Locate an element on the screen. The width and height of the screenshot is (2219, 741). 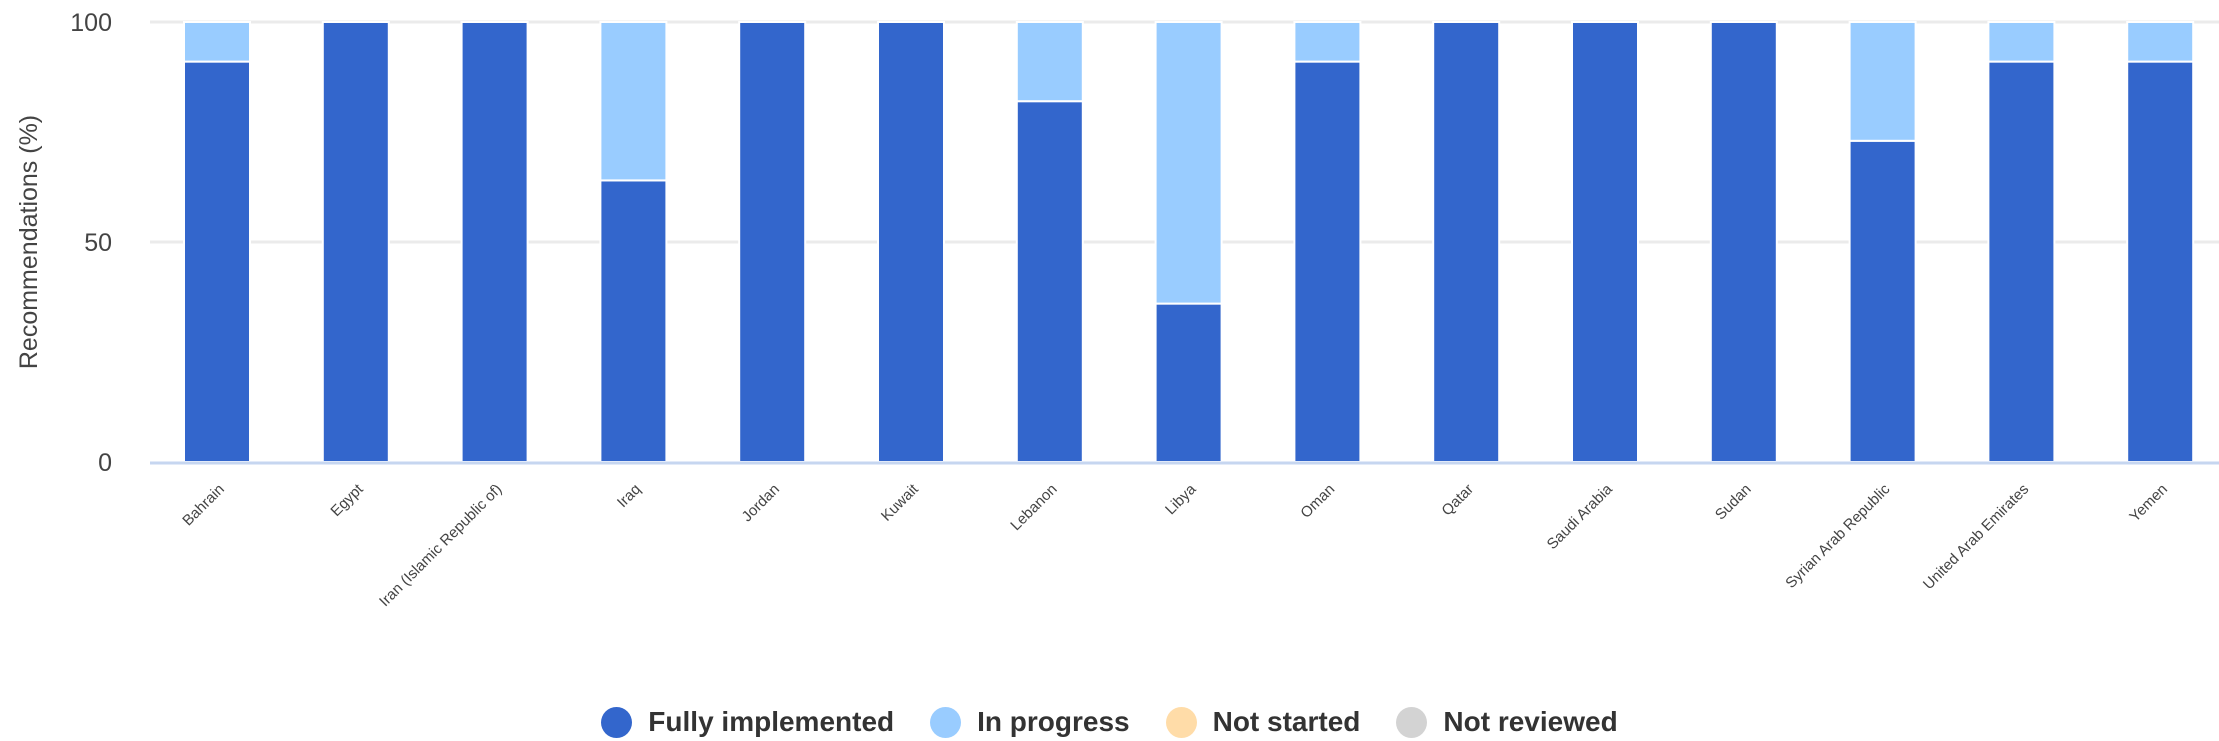
x-tick-label: Iran (Islamic Republic of) is located at coordinates (440, 545).